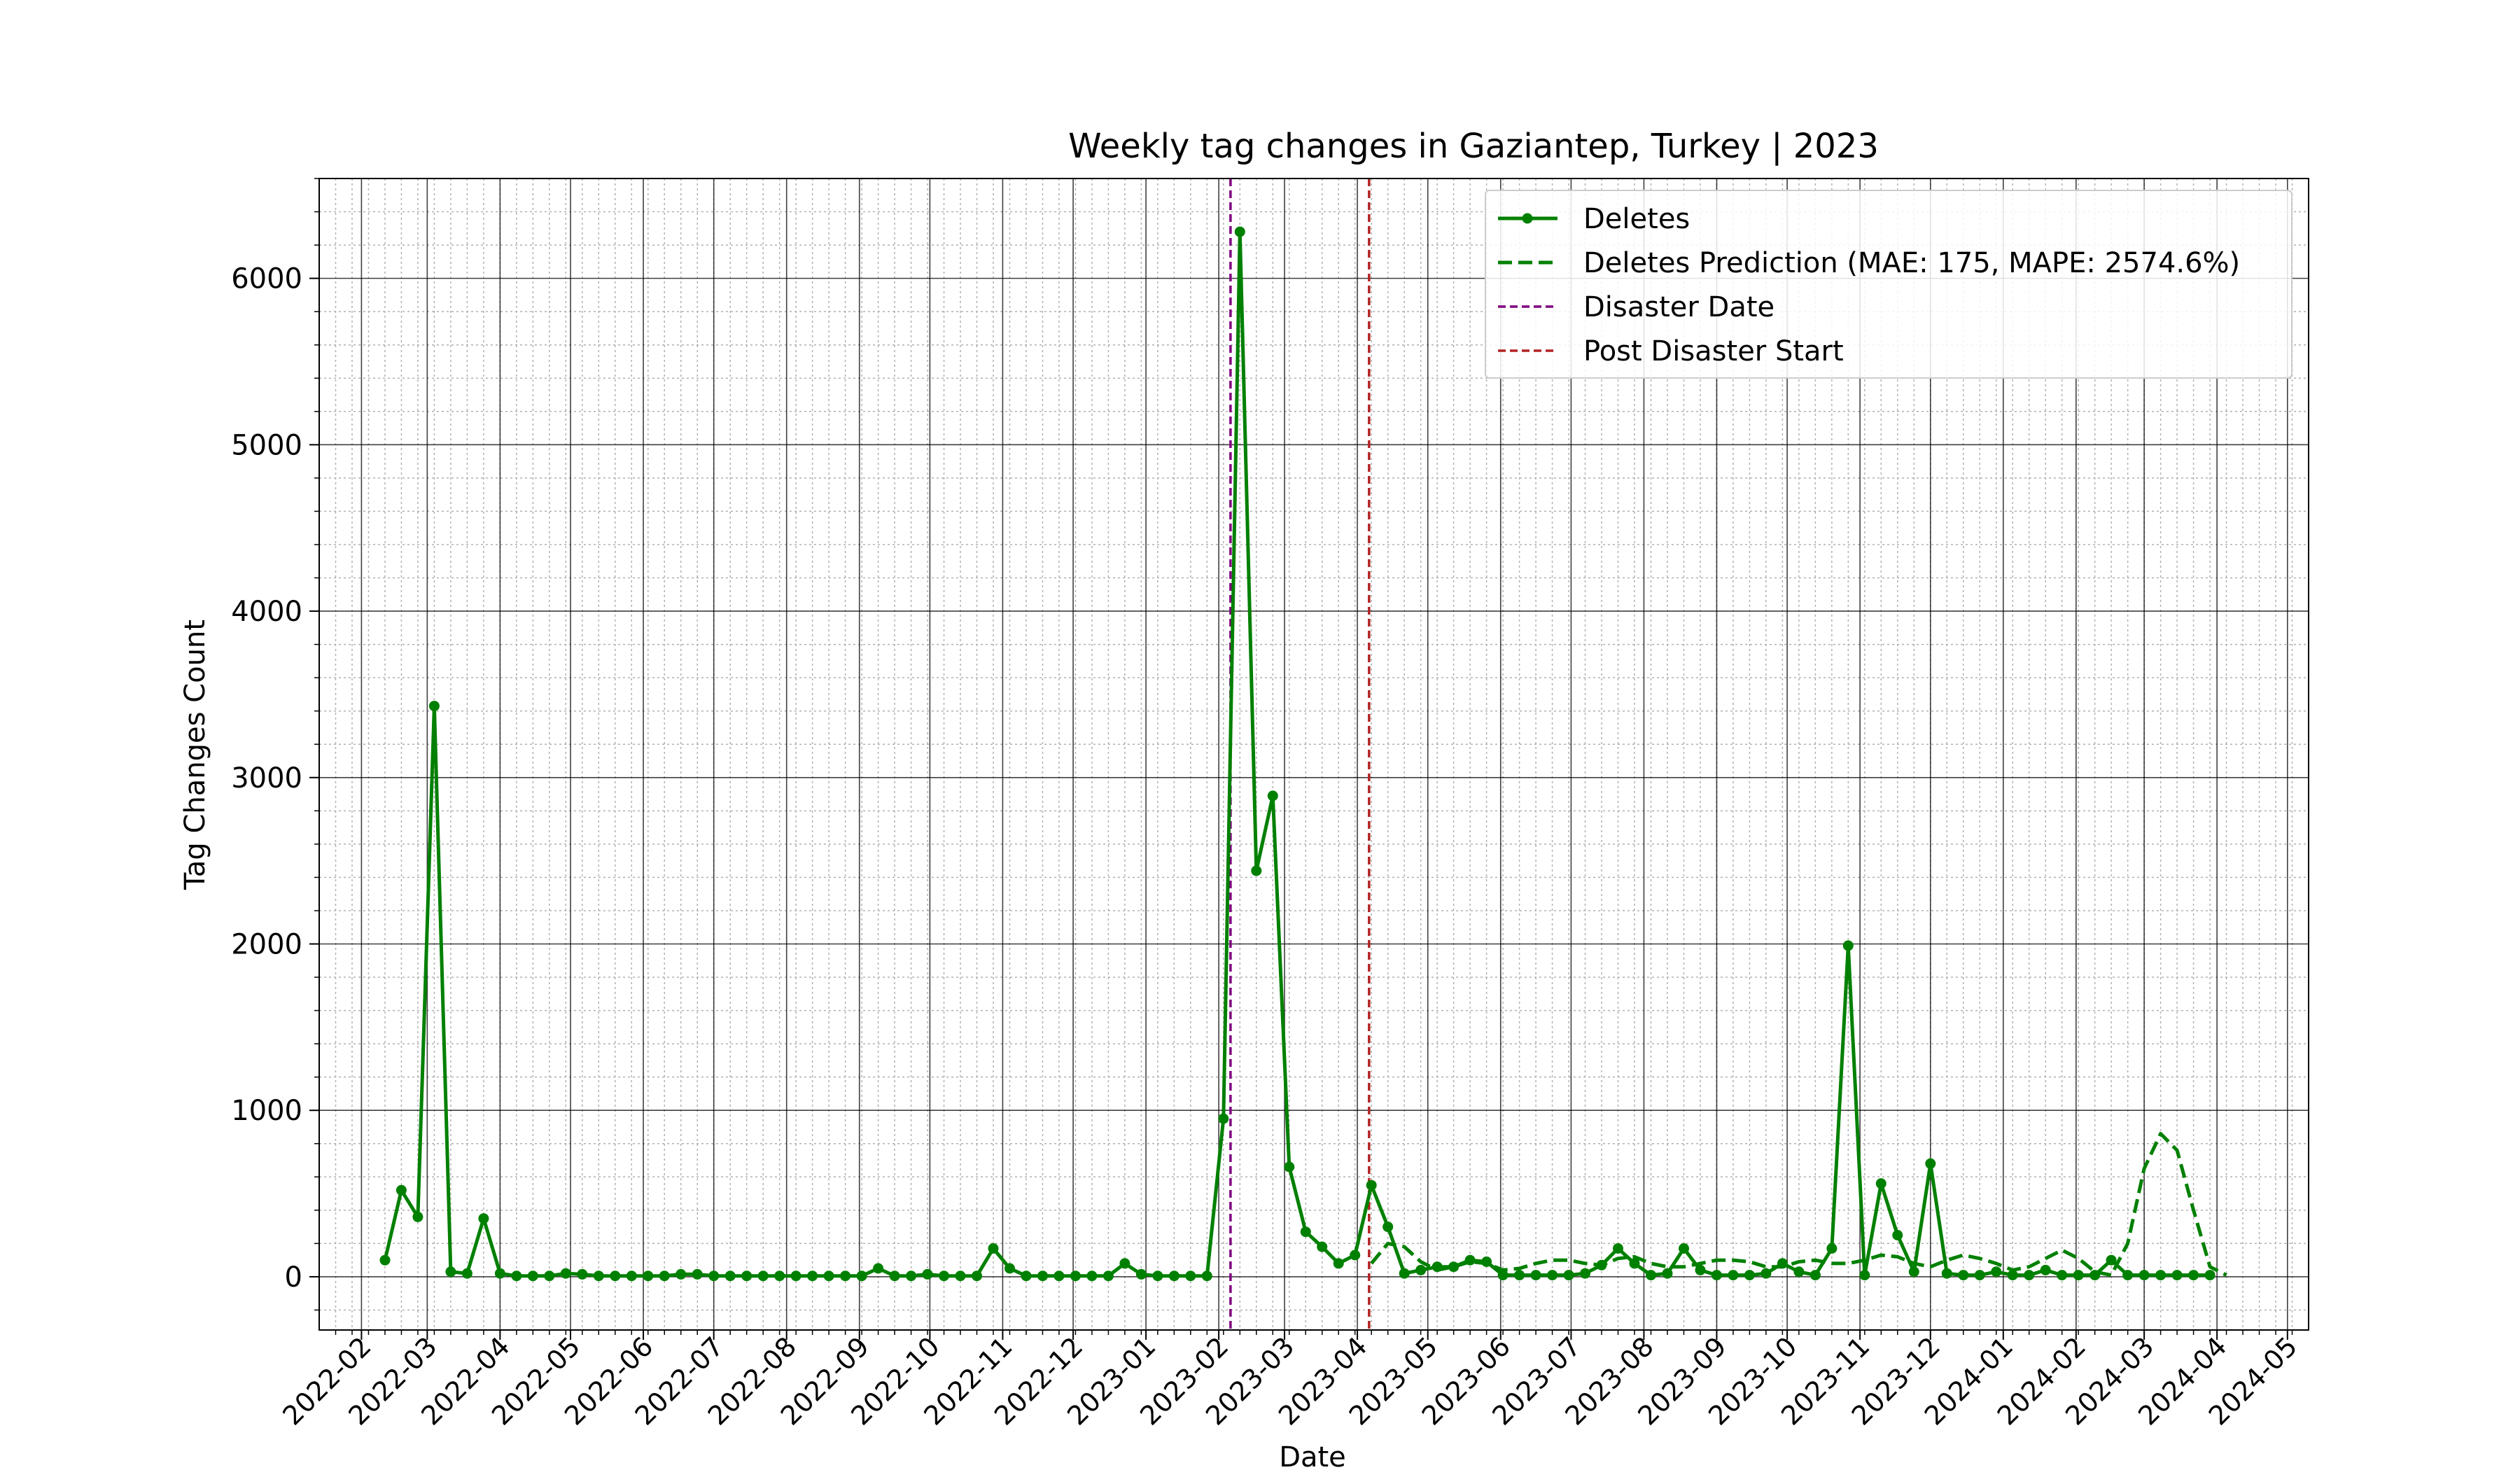 This screenshot has height=1470, width=2520. What do you see at coordinates (1678, 307) in the screenshot?
I see `legend-label: Disaster Date` at bounding box center [1678, 307].